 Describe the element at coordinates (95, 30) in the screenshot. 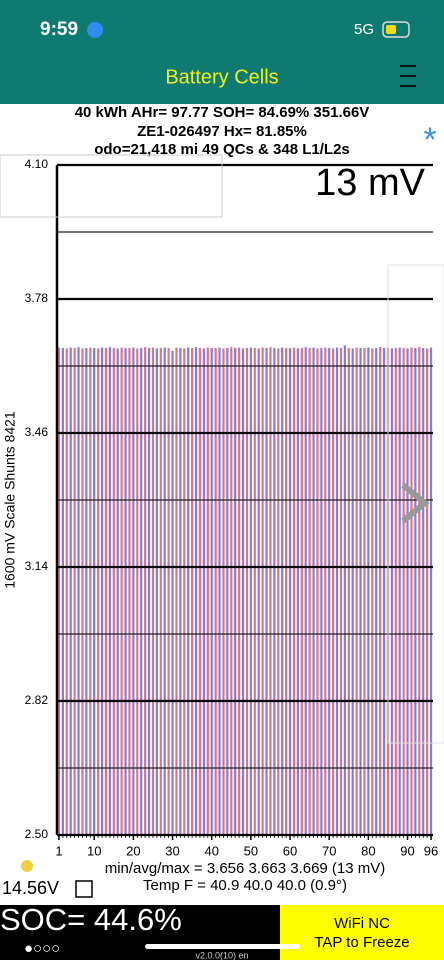

I see `location-icon` at that location.